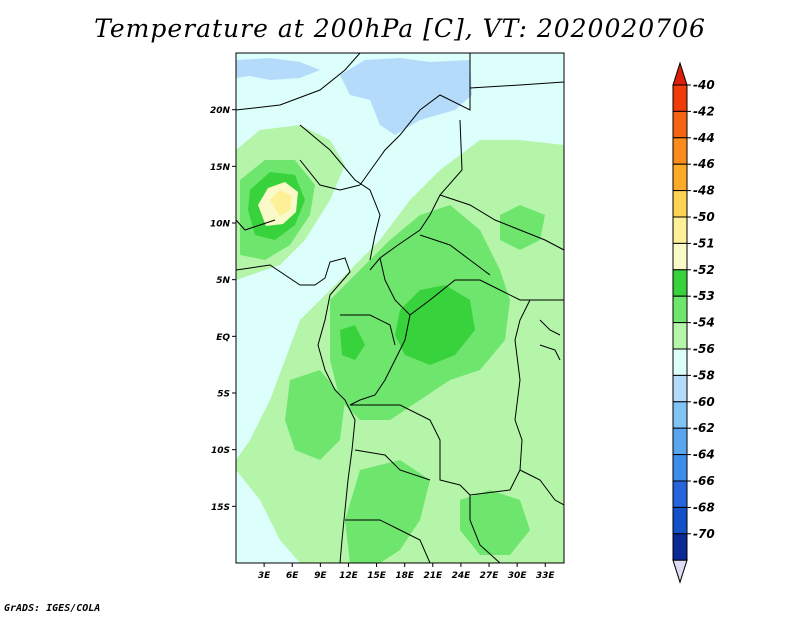 This screenshot has height=618, width=800. Describe the element at coordinates (704, 507) in the screenshot. I see `colorbar-label: -68` at that location.